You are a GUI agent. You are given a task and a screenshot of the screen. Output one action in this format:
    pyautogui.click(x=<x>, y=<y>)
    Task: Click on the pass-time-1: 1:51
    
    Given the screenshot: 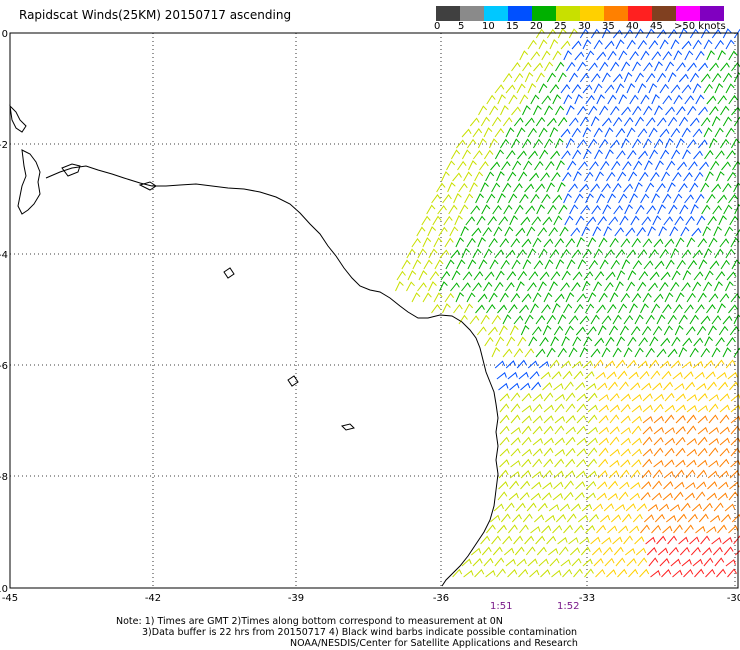 What is the action you would take?
    pyautogui.click(x=501, y=606)
    